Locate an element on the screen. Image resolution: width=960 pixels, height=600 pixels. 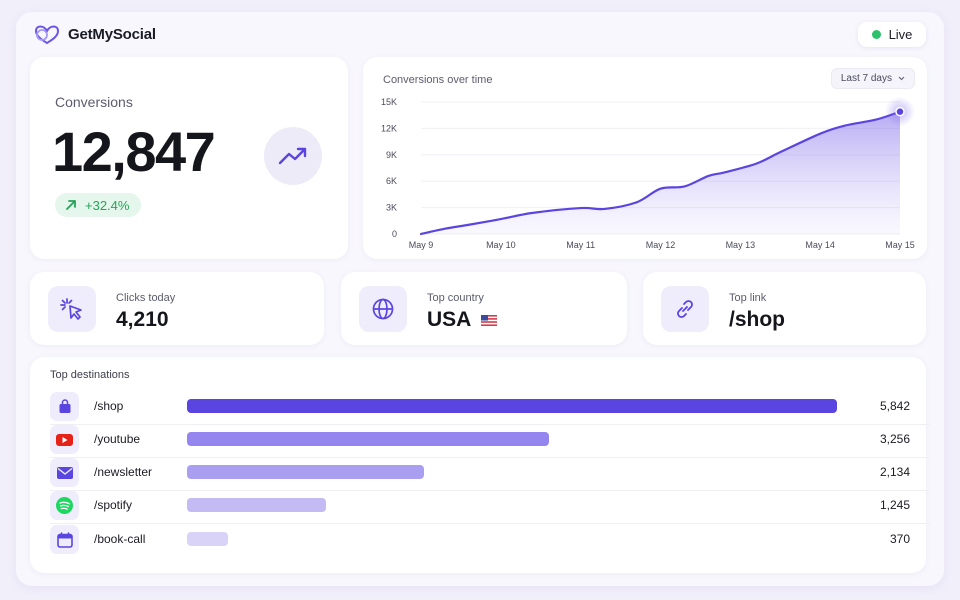
stat-value: /shop is located at coordinates (757, 320).